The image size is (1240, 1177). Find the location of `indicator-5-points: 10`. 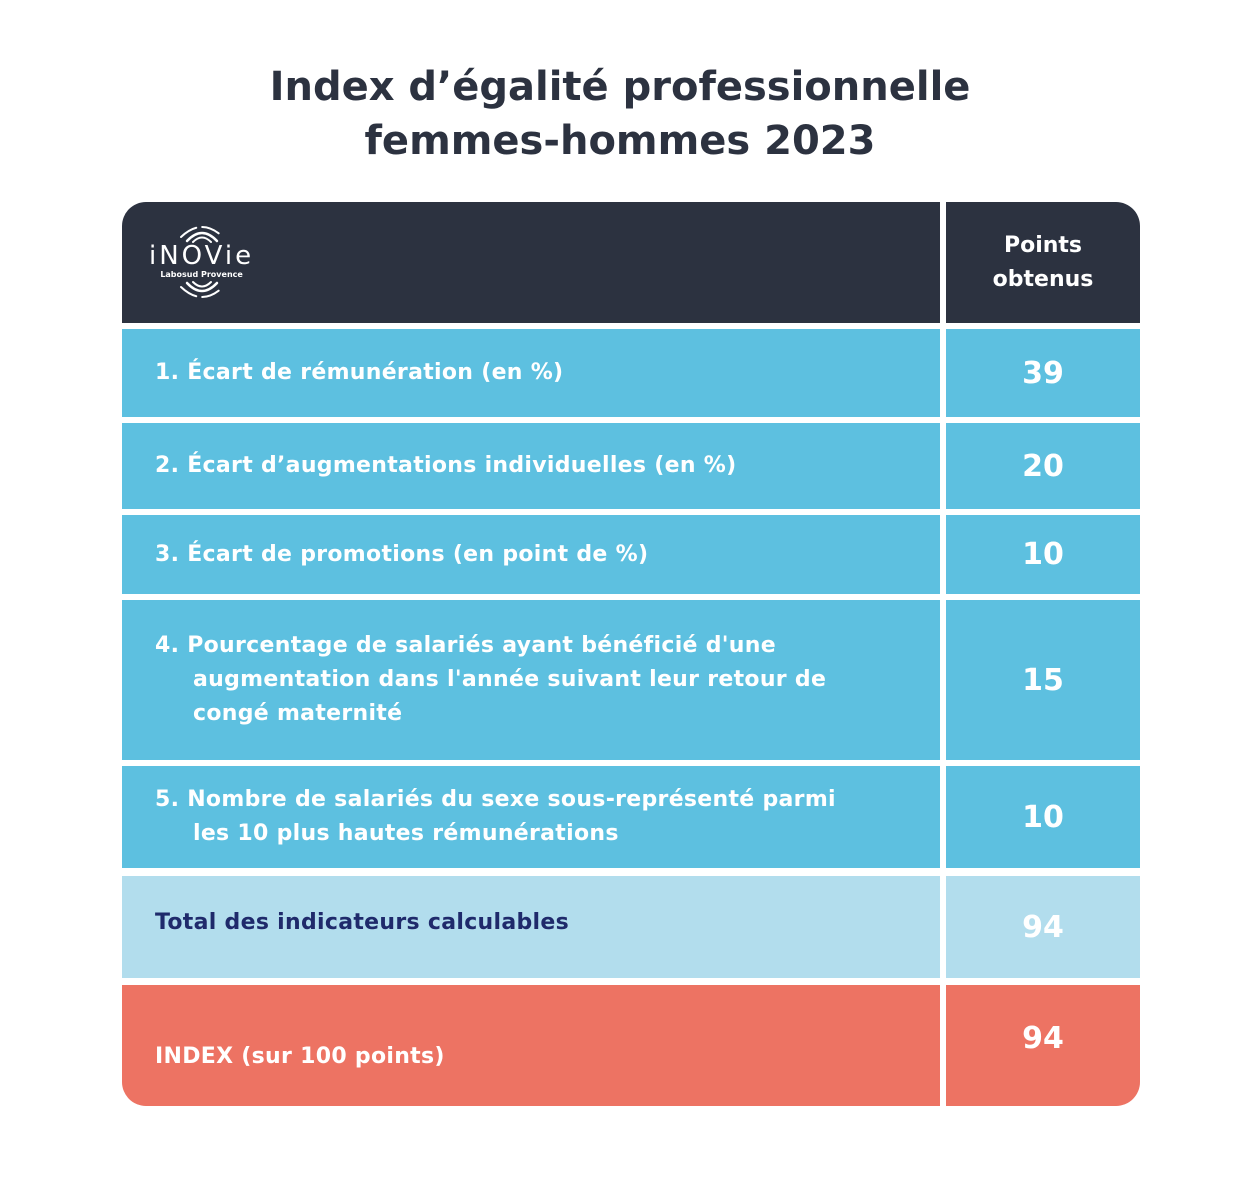

indicator-5-points: 10 is located at coordinates (1043, 817).